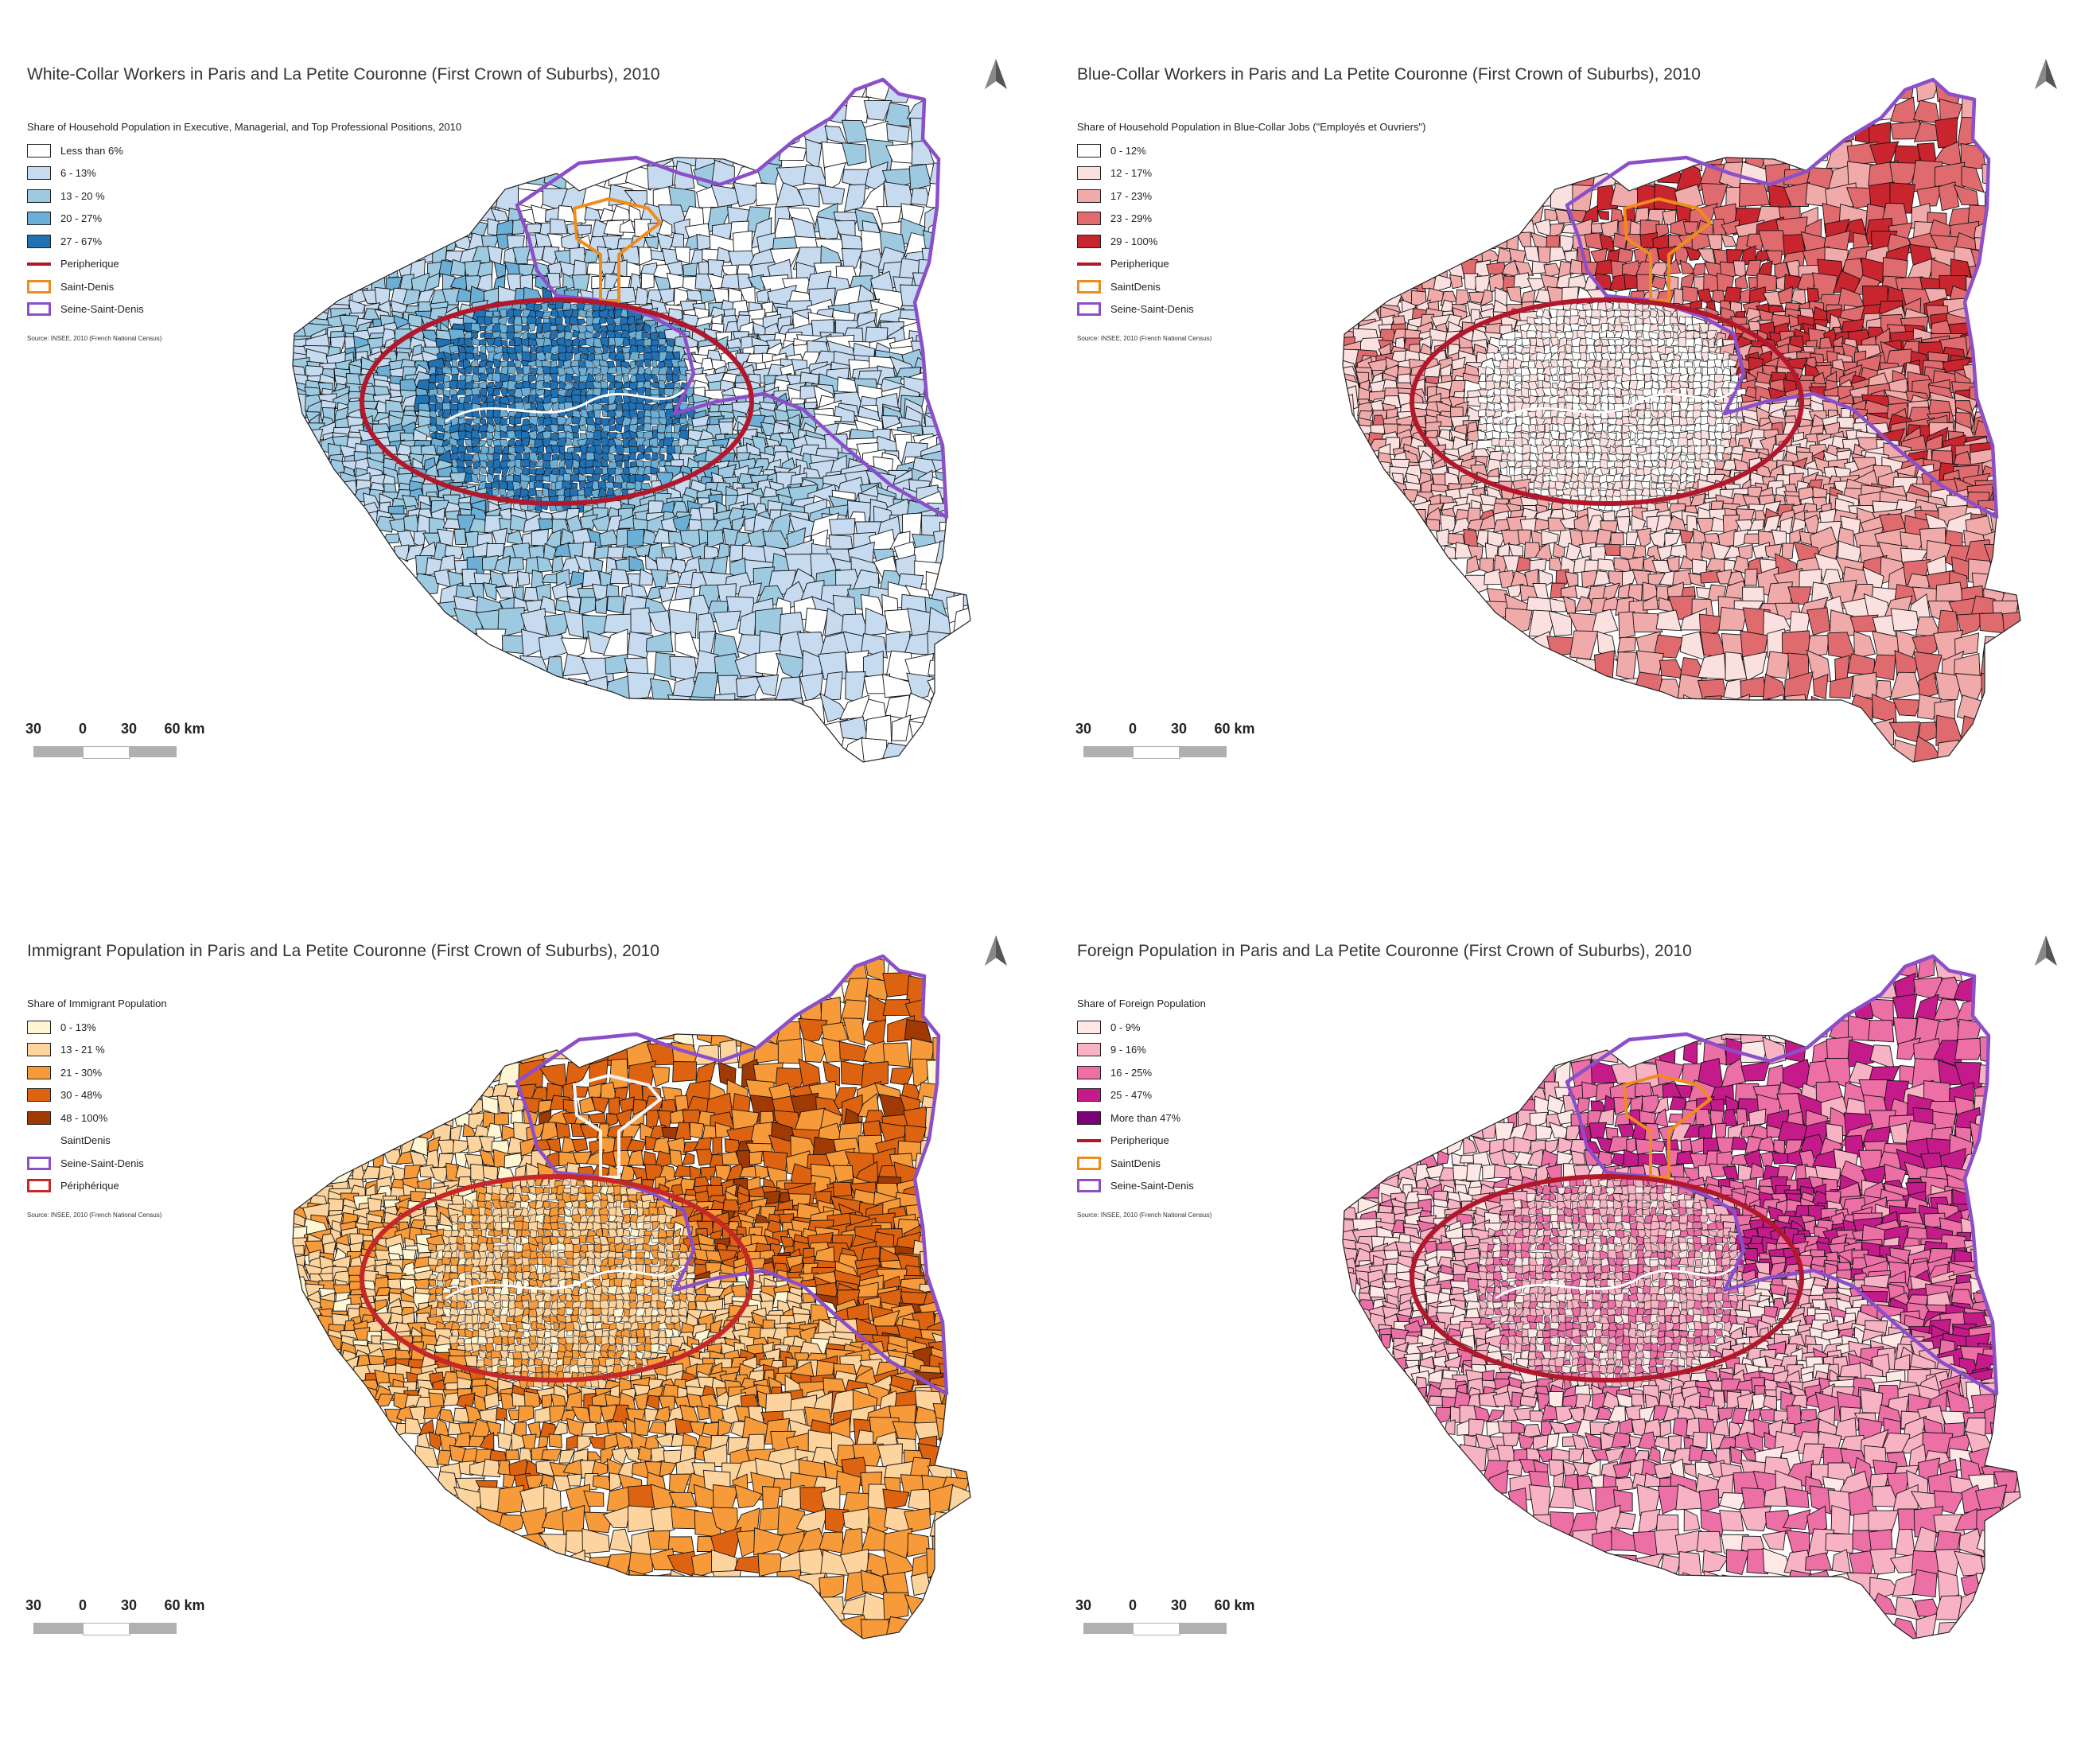 Image resolution: width=2100 pixels, height=1754 pixels. I want to click on census-tracts, so click(631, 421).